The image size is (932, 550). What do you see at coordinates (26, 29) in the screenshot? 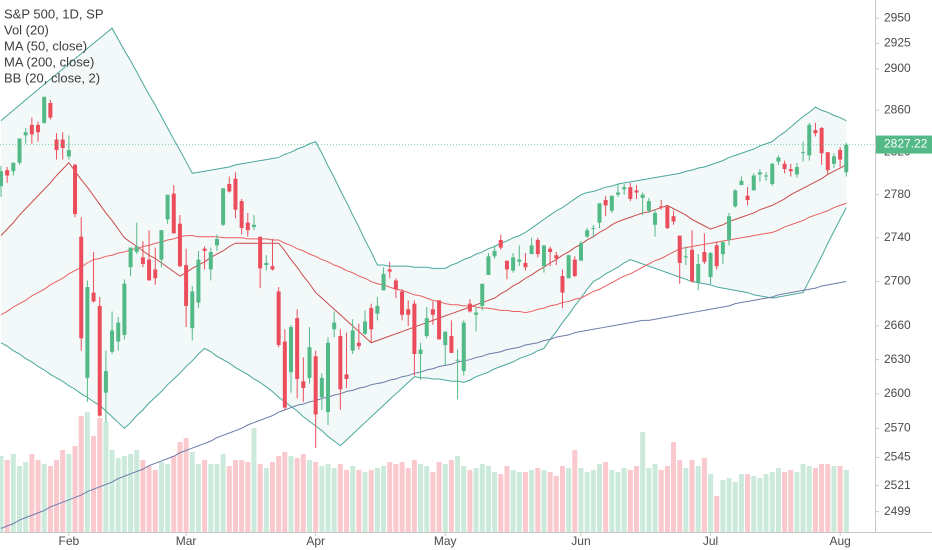
I see `legend-entry: Vol (20)` at bounding box center [26, 29].